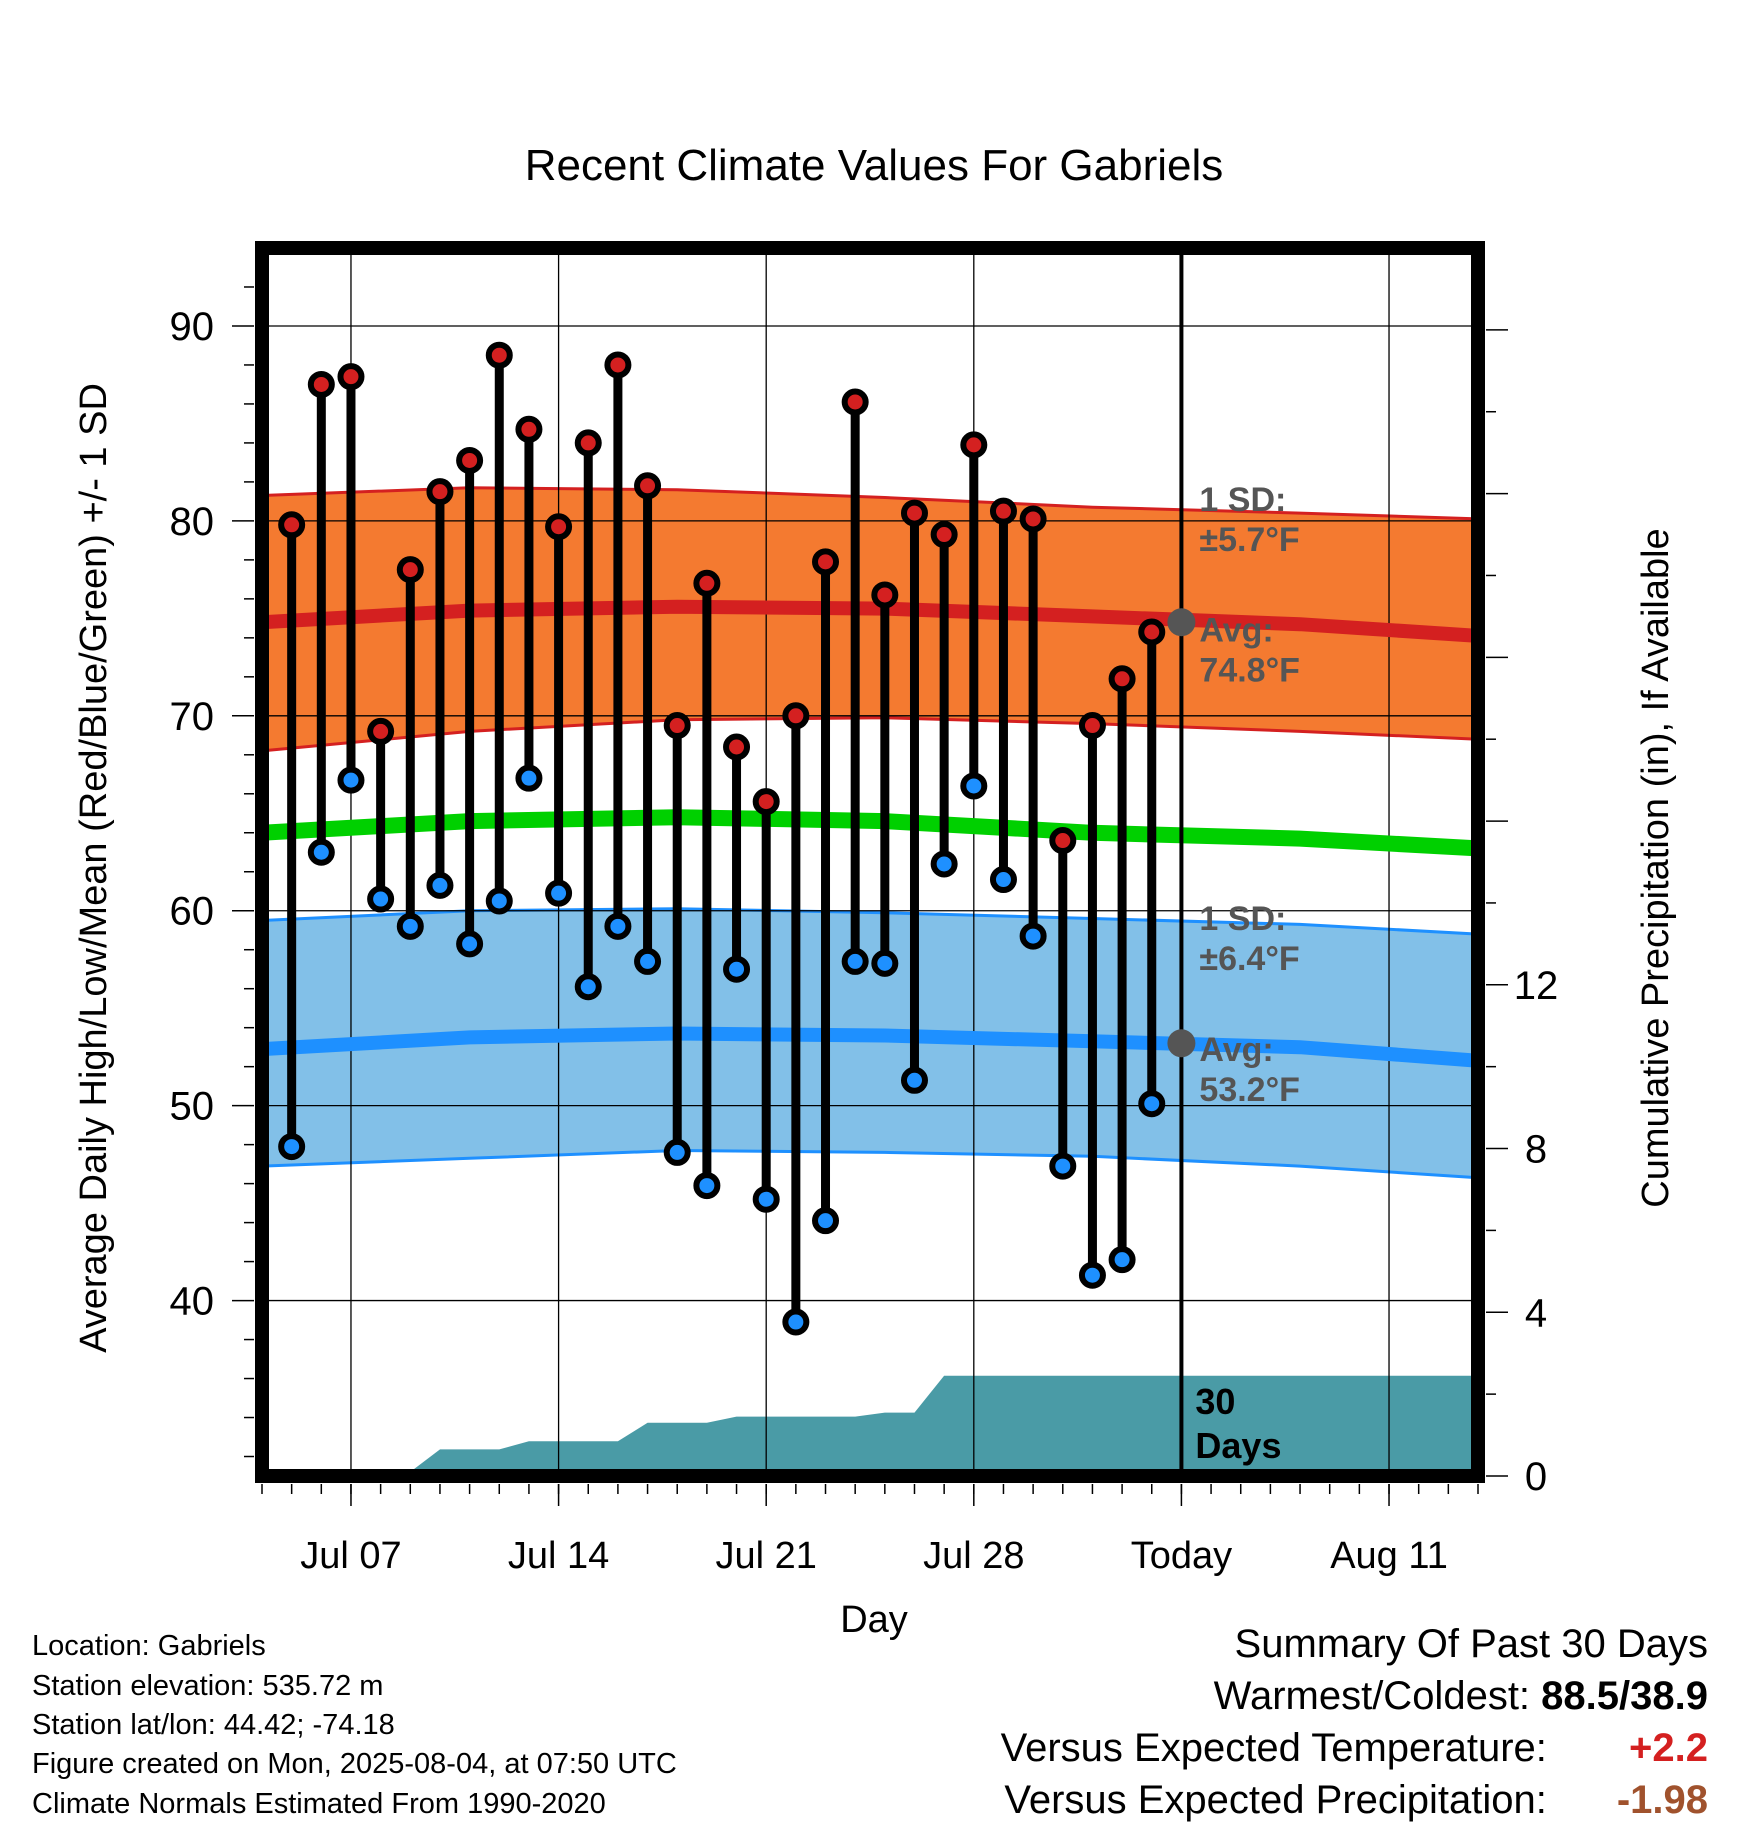  What do you see at coordinates (874, 1620) in the screenshot?
I see `x-axis-label: Day` at bounding box center [874, 1620].